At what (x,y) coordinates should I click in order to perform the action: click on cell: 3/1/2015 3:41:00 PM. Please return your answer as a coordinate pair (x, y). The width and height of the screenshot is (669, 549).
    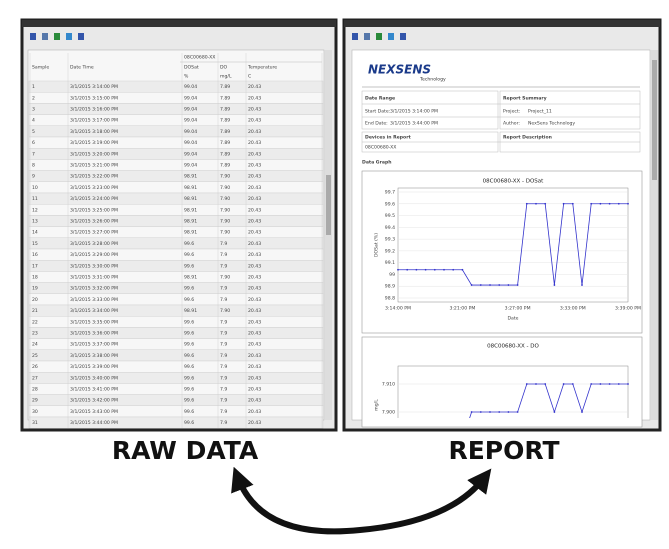
    Looking at the image, I should click on (94, 390).